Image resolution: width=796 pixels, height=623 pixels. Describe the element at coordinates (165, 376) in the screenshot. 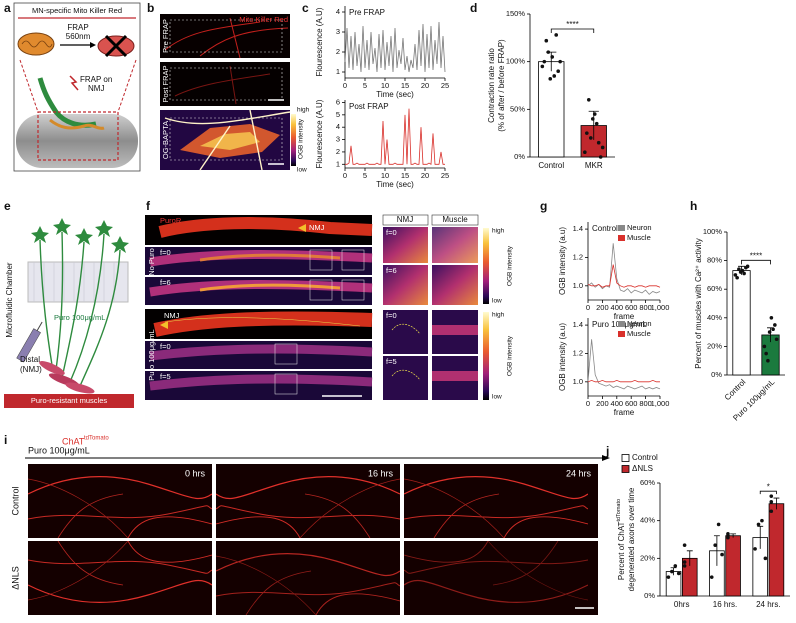

I see `frame-label: f=5` at that location.